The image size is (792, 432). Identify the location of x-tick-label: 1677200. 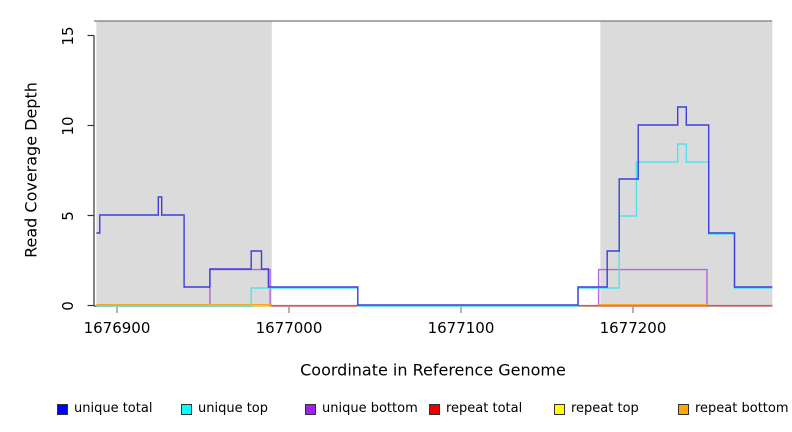
(633, 328).